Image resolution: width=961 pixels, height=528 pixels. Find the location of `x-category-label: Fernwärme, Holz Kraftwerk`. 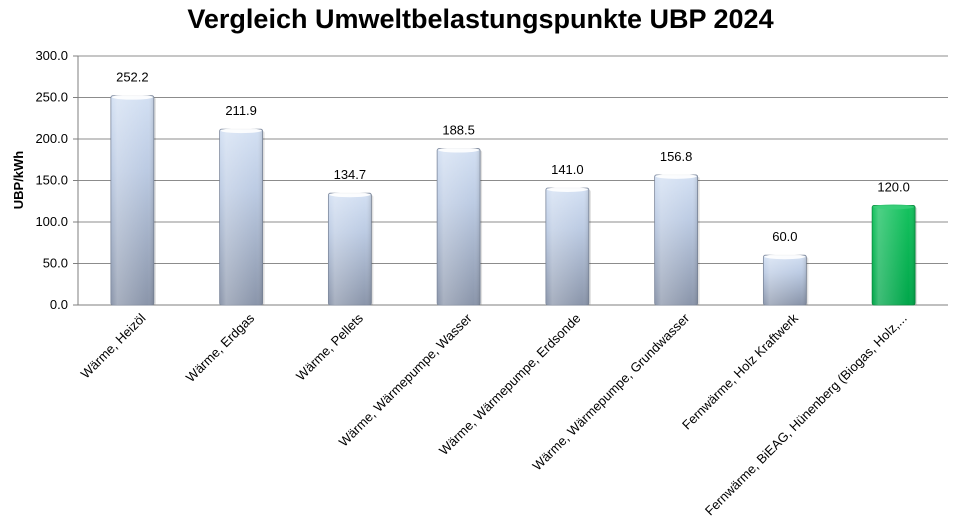

x-category-label: Fernwärme, Holz Kraftwerk is located at coordinates (740, 371).